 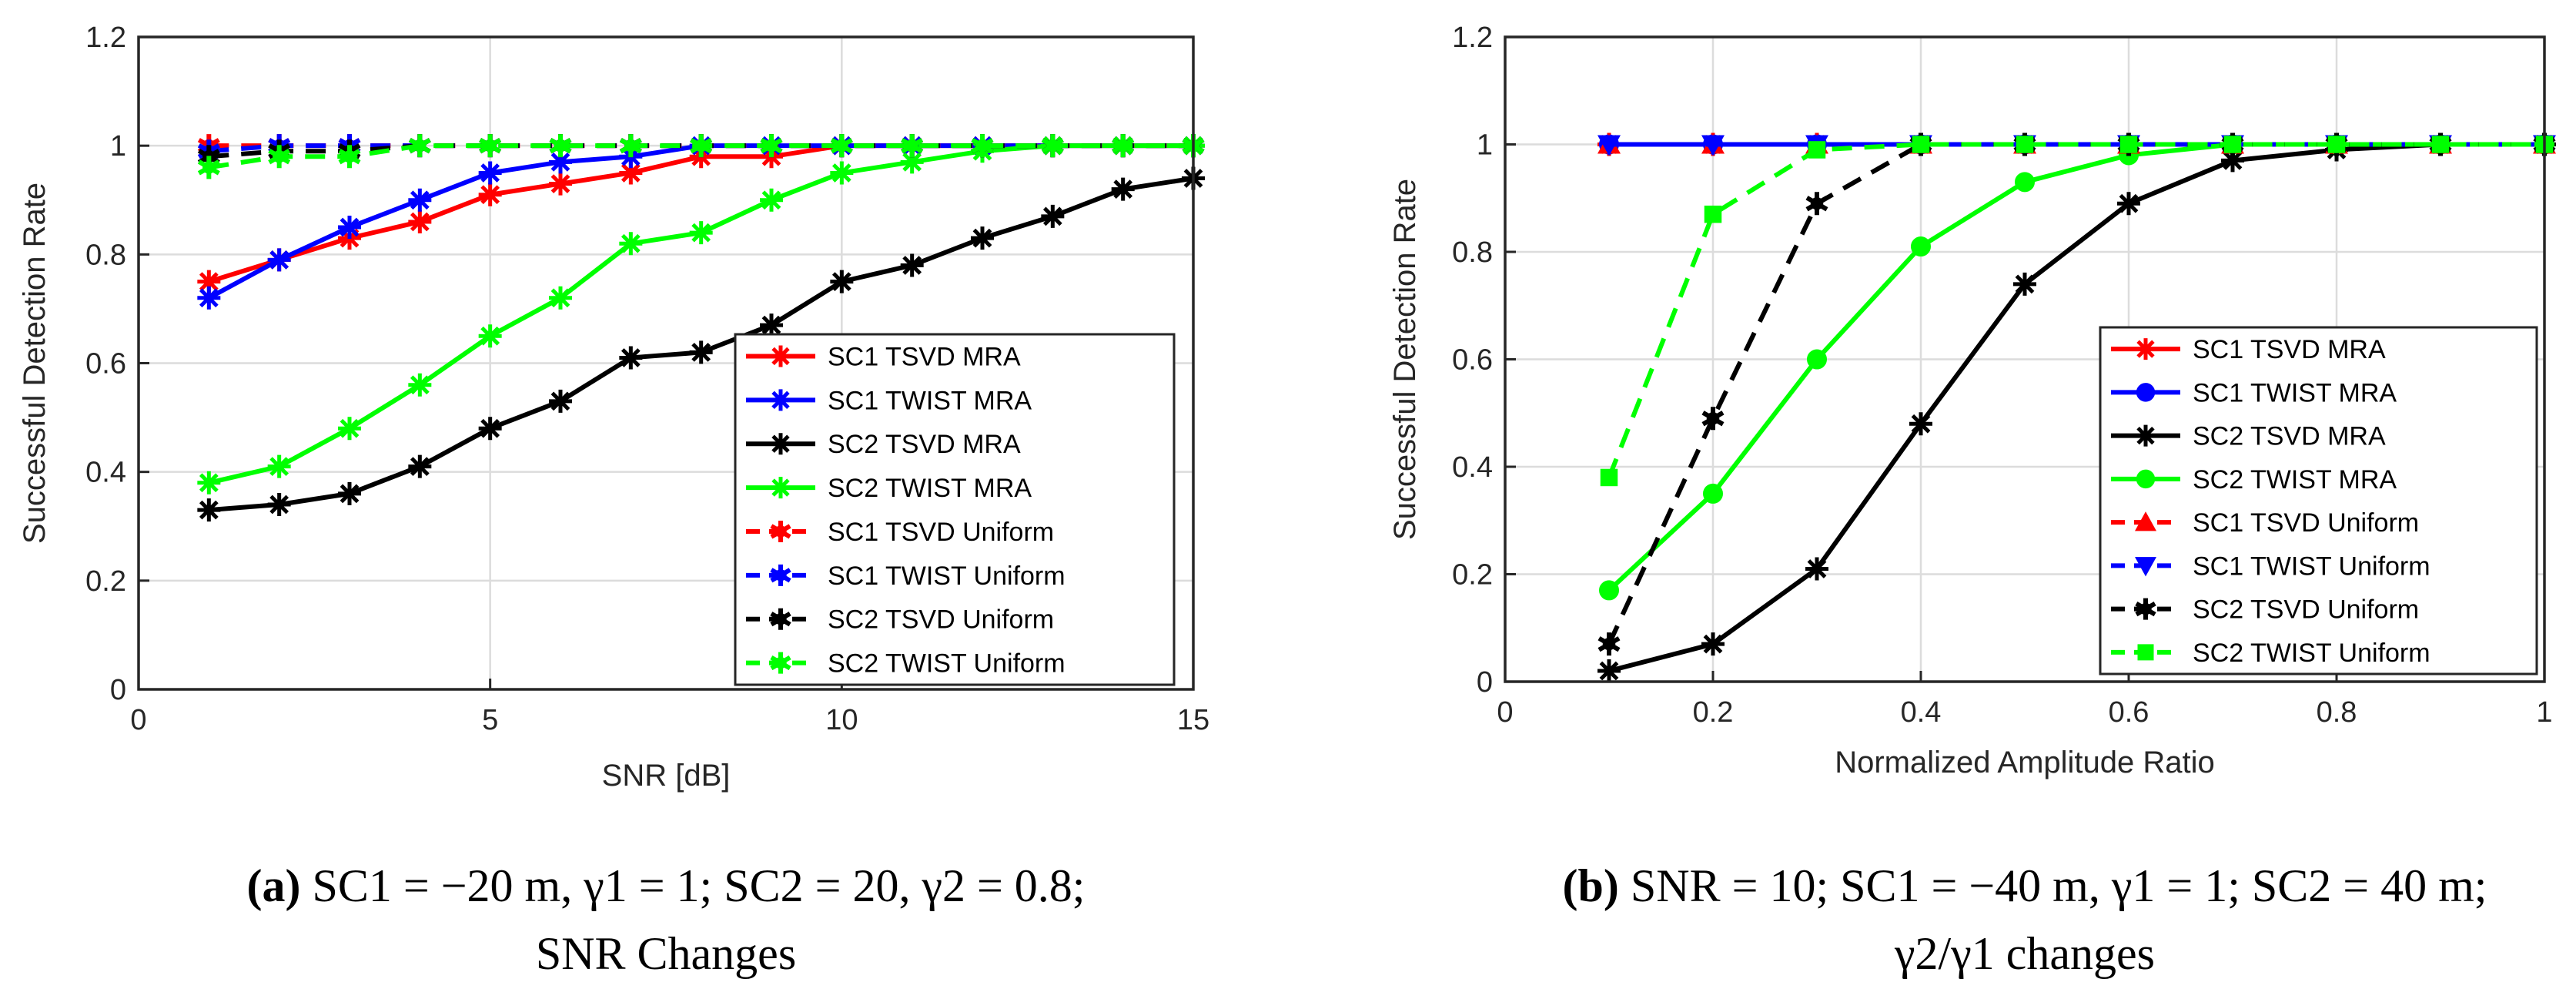 I want to click on x-tick-label: 0.8, so click(x=2337, y=712).